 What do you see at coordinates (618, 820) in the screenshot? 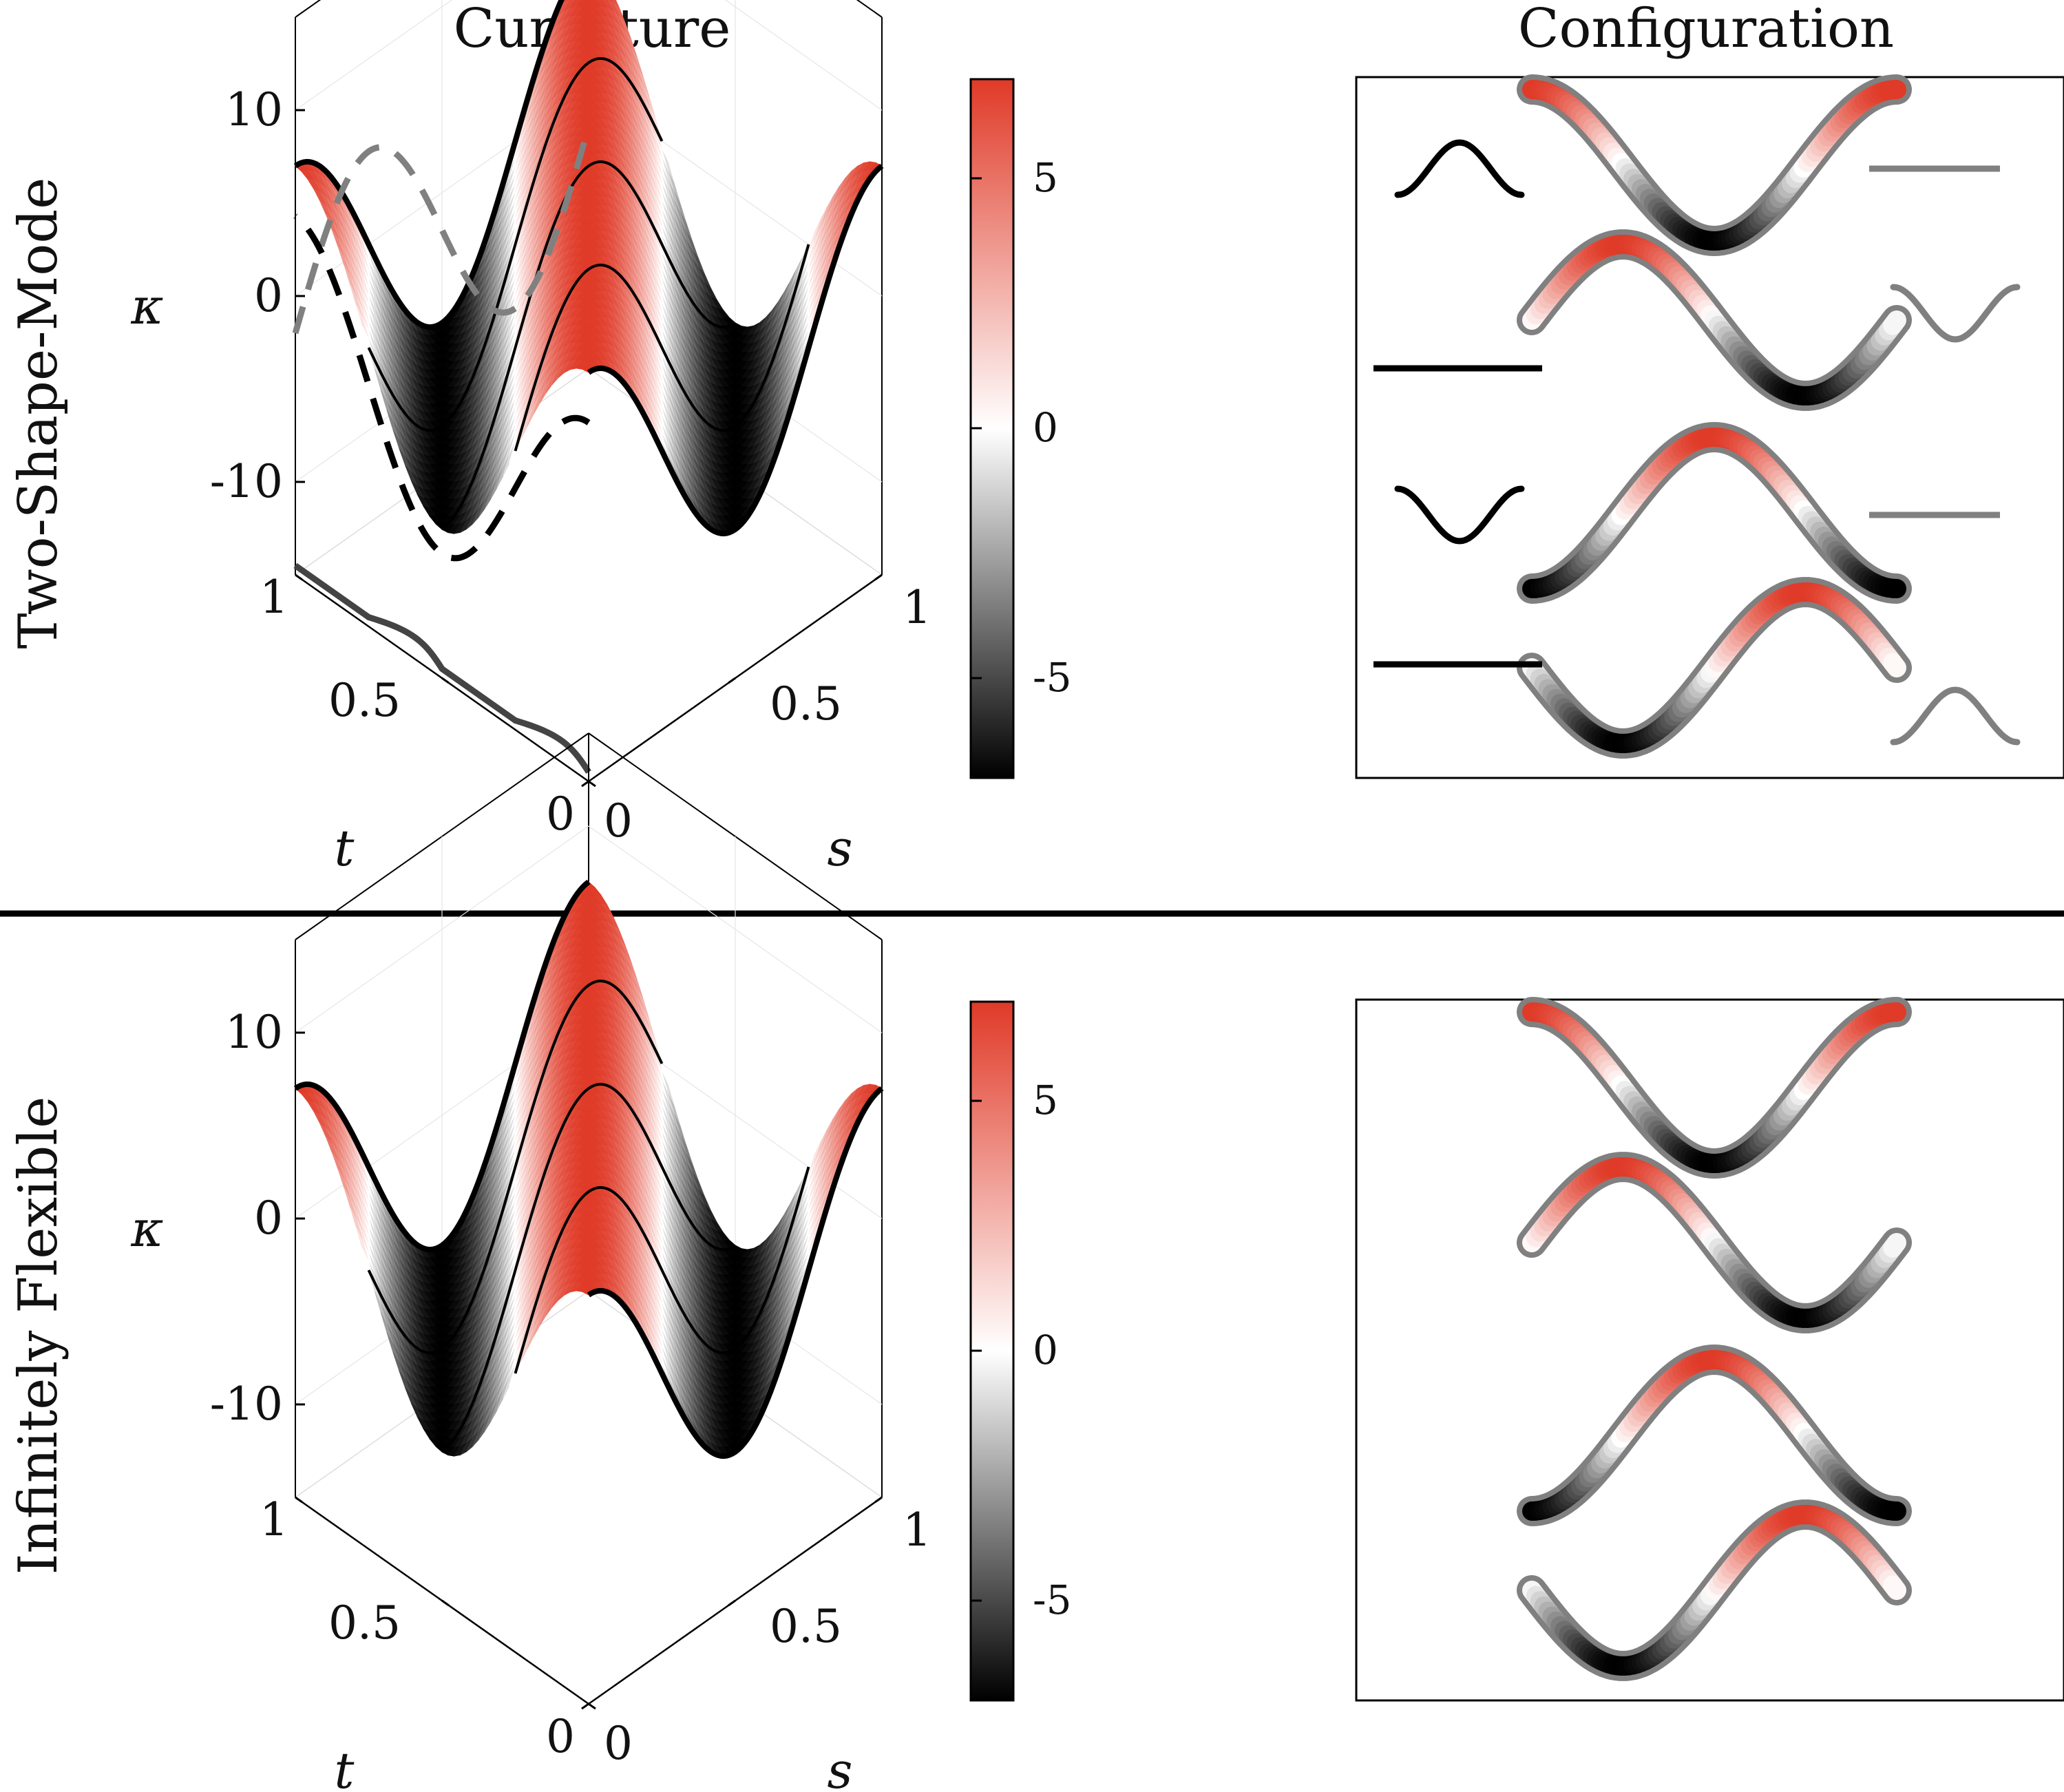
I see `s-tick-label: 0` at bounding box center [618, 820].